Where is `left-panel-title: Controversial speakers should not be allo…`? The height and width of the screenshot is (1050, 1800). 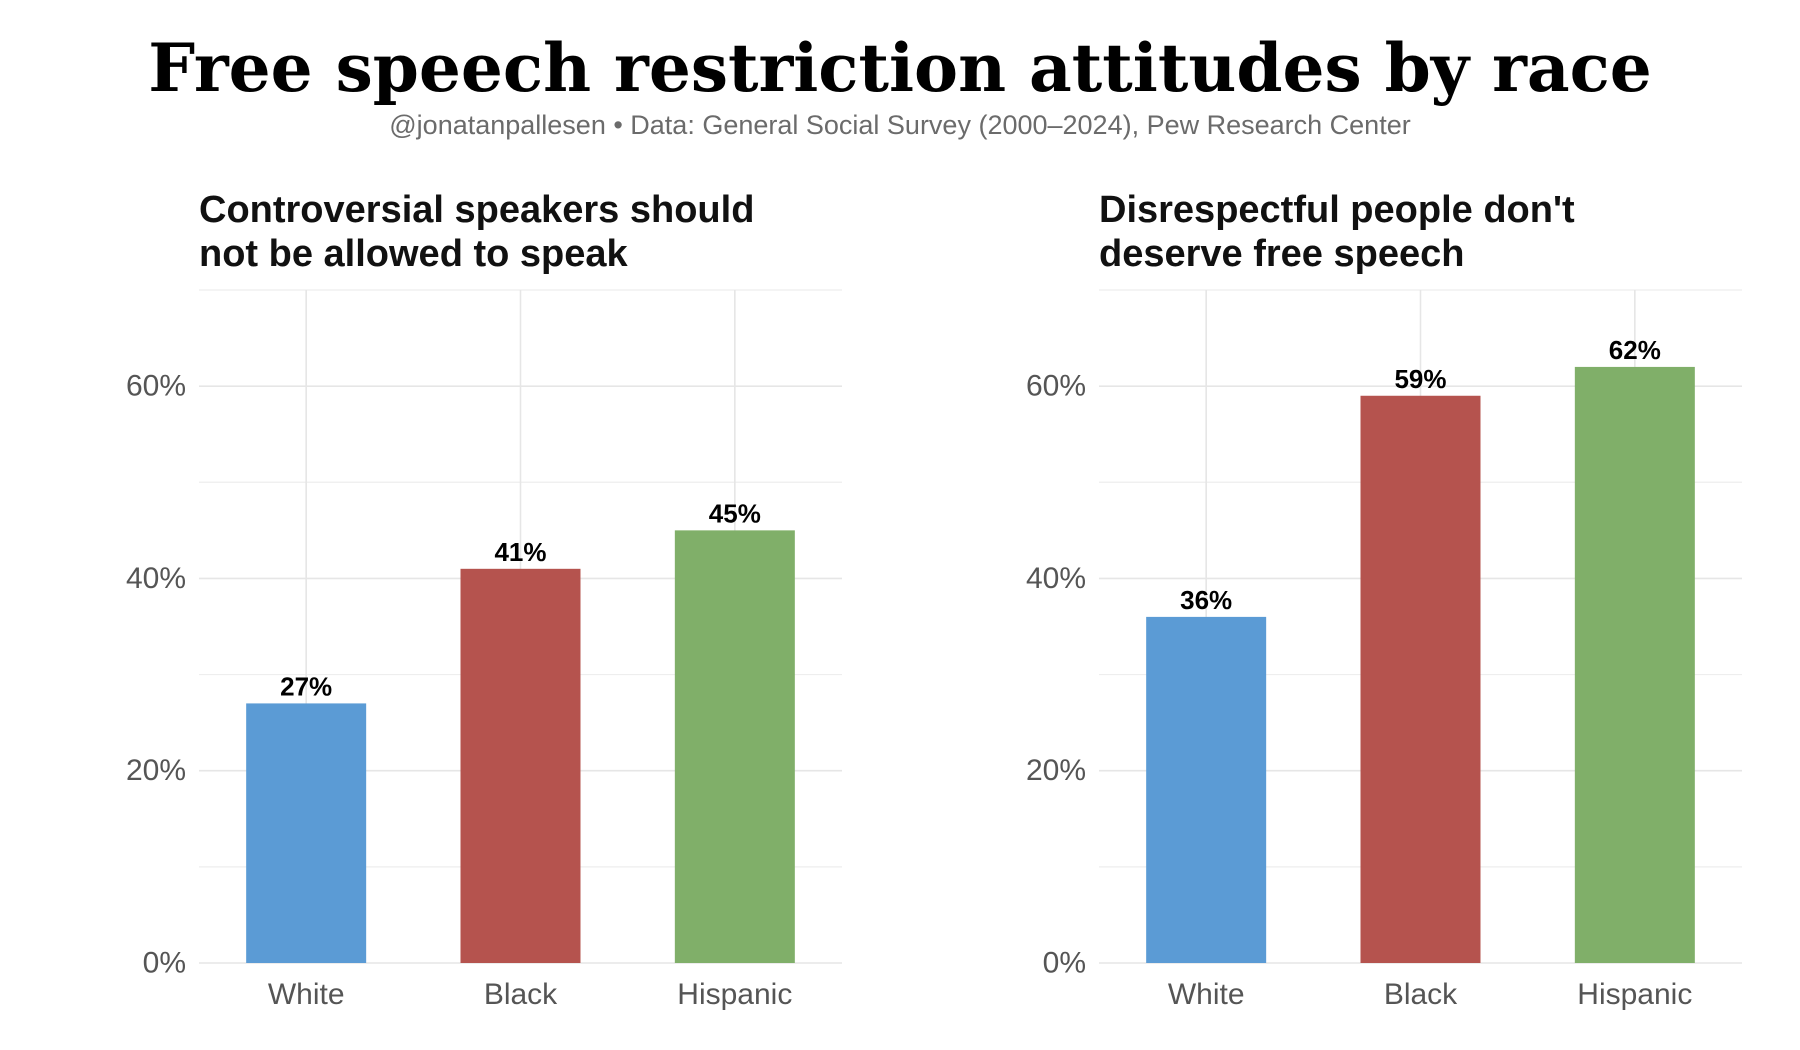 left-panel-title: Controversial speakers should not be allo… is located at coordinates (476, 232).